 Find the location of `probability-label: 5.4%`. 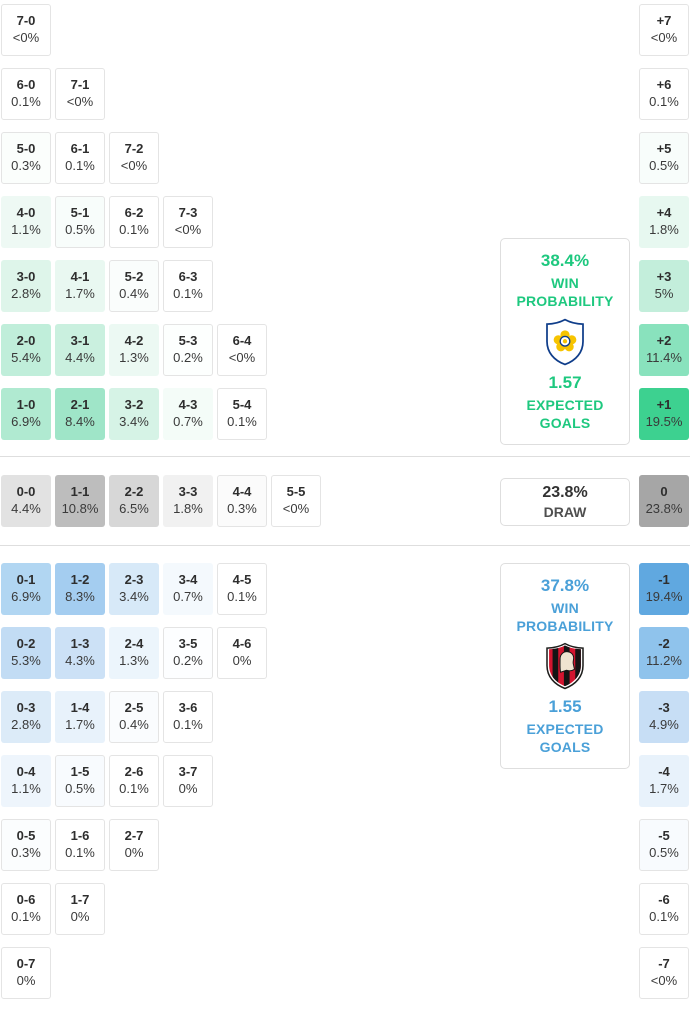

probability-label: 5.4% is located at coordinates (26, 357).